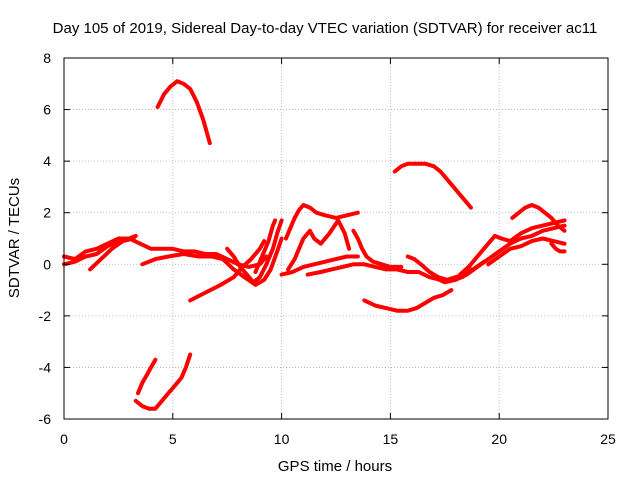 The image size is (640, 480). What do you see at coordinates (173, 439) in the screenshot?
I see `x-tick-label: 5` at bounding box center [173, 439].